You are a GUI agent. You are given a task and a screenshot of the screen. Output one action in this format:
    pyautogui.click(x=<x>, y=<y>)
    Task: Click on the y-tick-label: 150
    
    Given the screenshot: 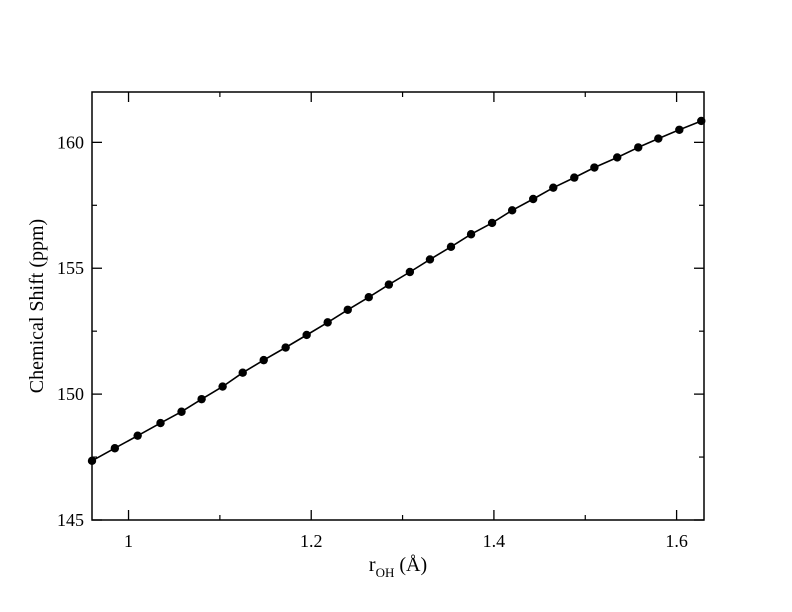 What is the action you would take?
    pyautogui.click(x=70, y=394)
    